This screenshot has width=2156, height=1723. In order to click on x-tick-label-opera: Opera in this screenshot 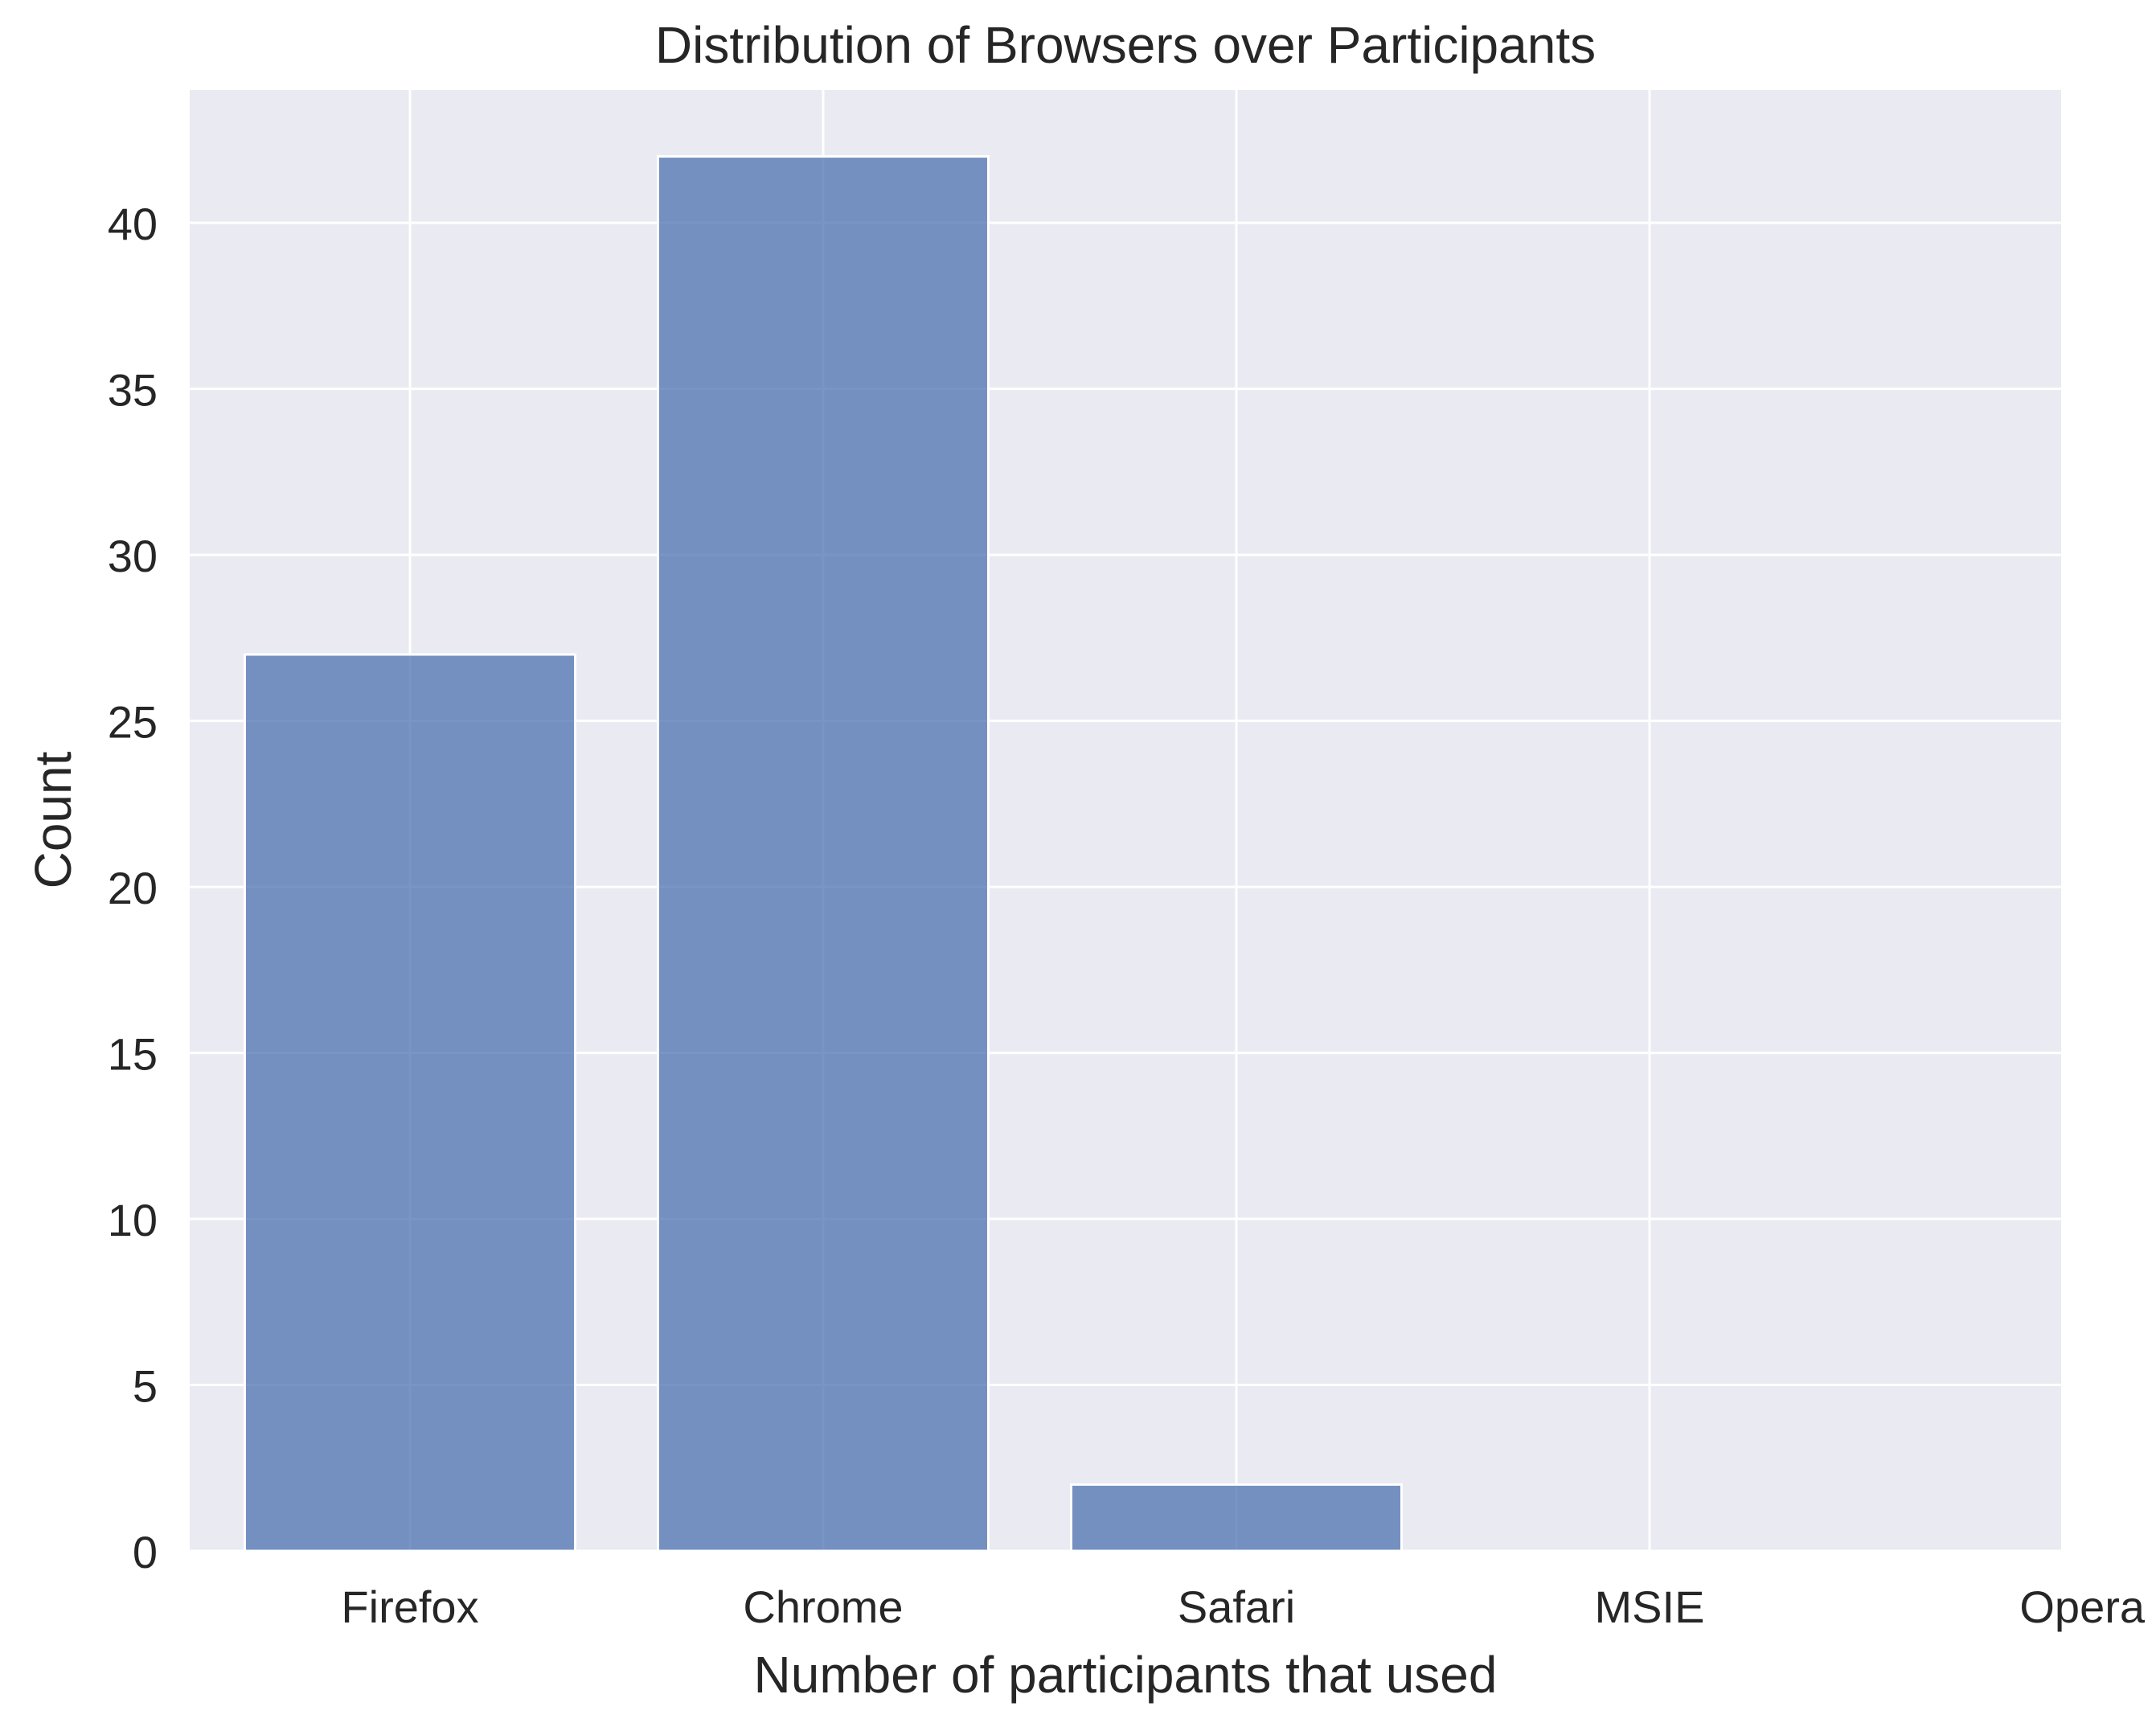, I will do `click(2082, 1606)`.